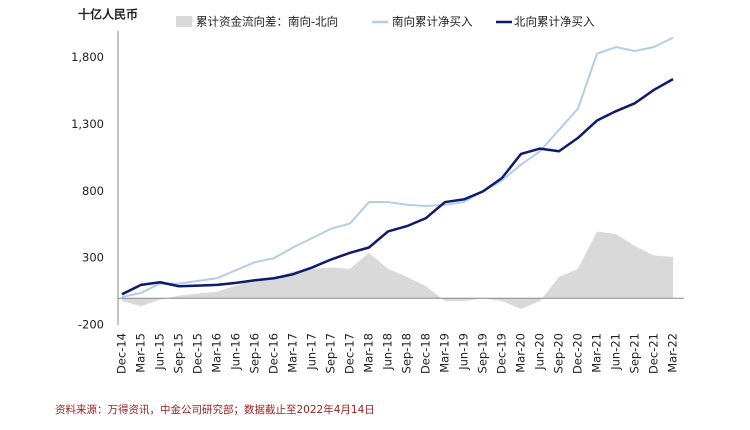 The image size is (750, 430). I want to click on x-tick-label: Sep-16, so click(255, 353).